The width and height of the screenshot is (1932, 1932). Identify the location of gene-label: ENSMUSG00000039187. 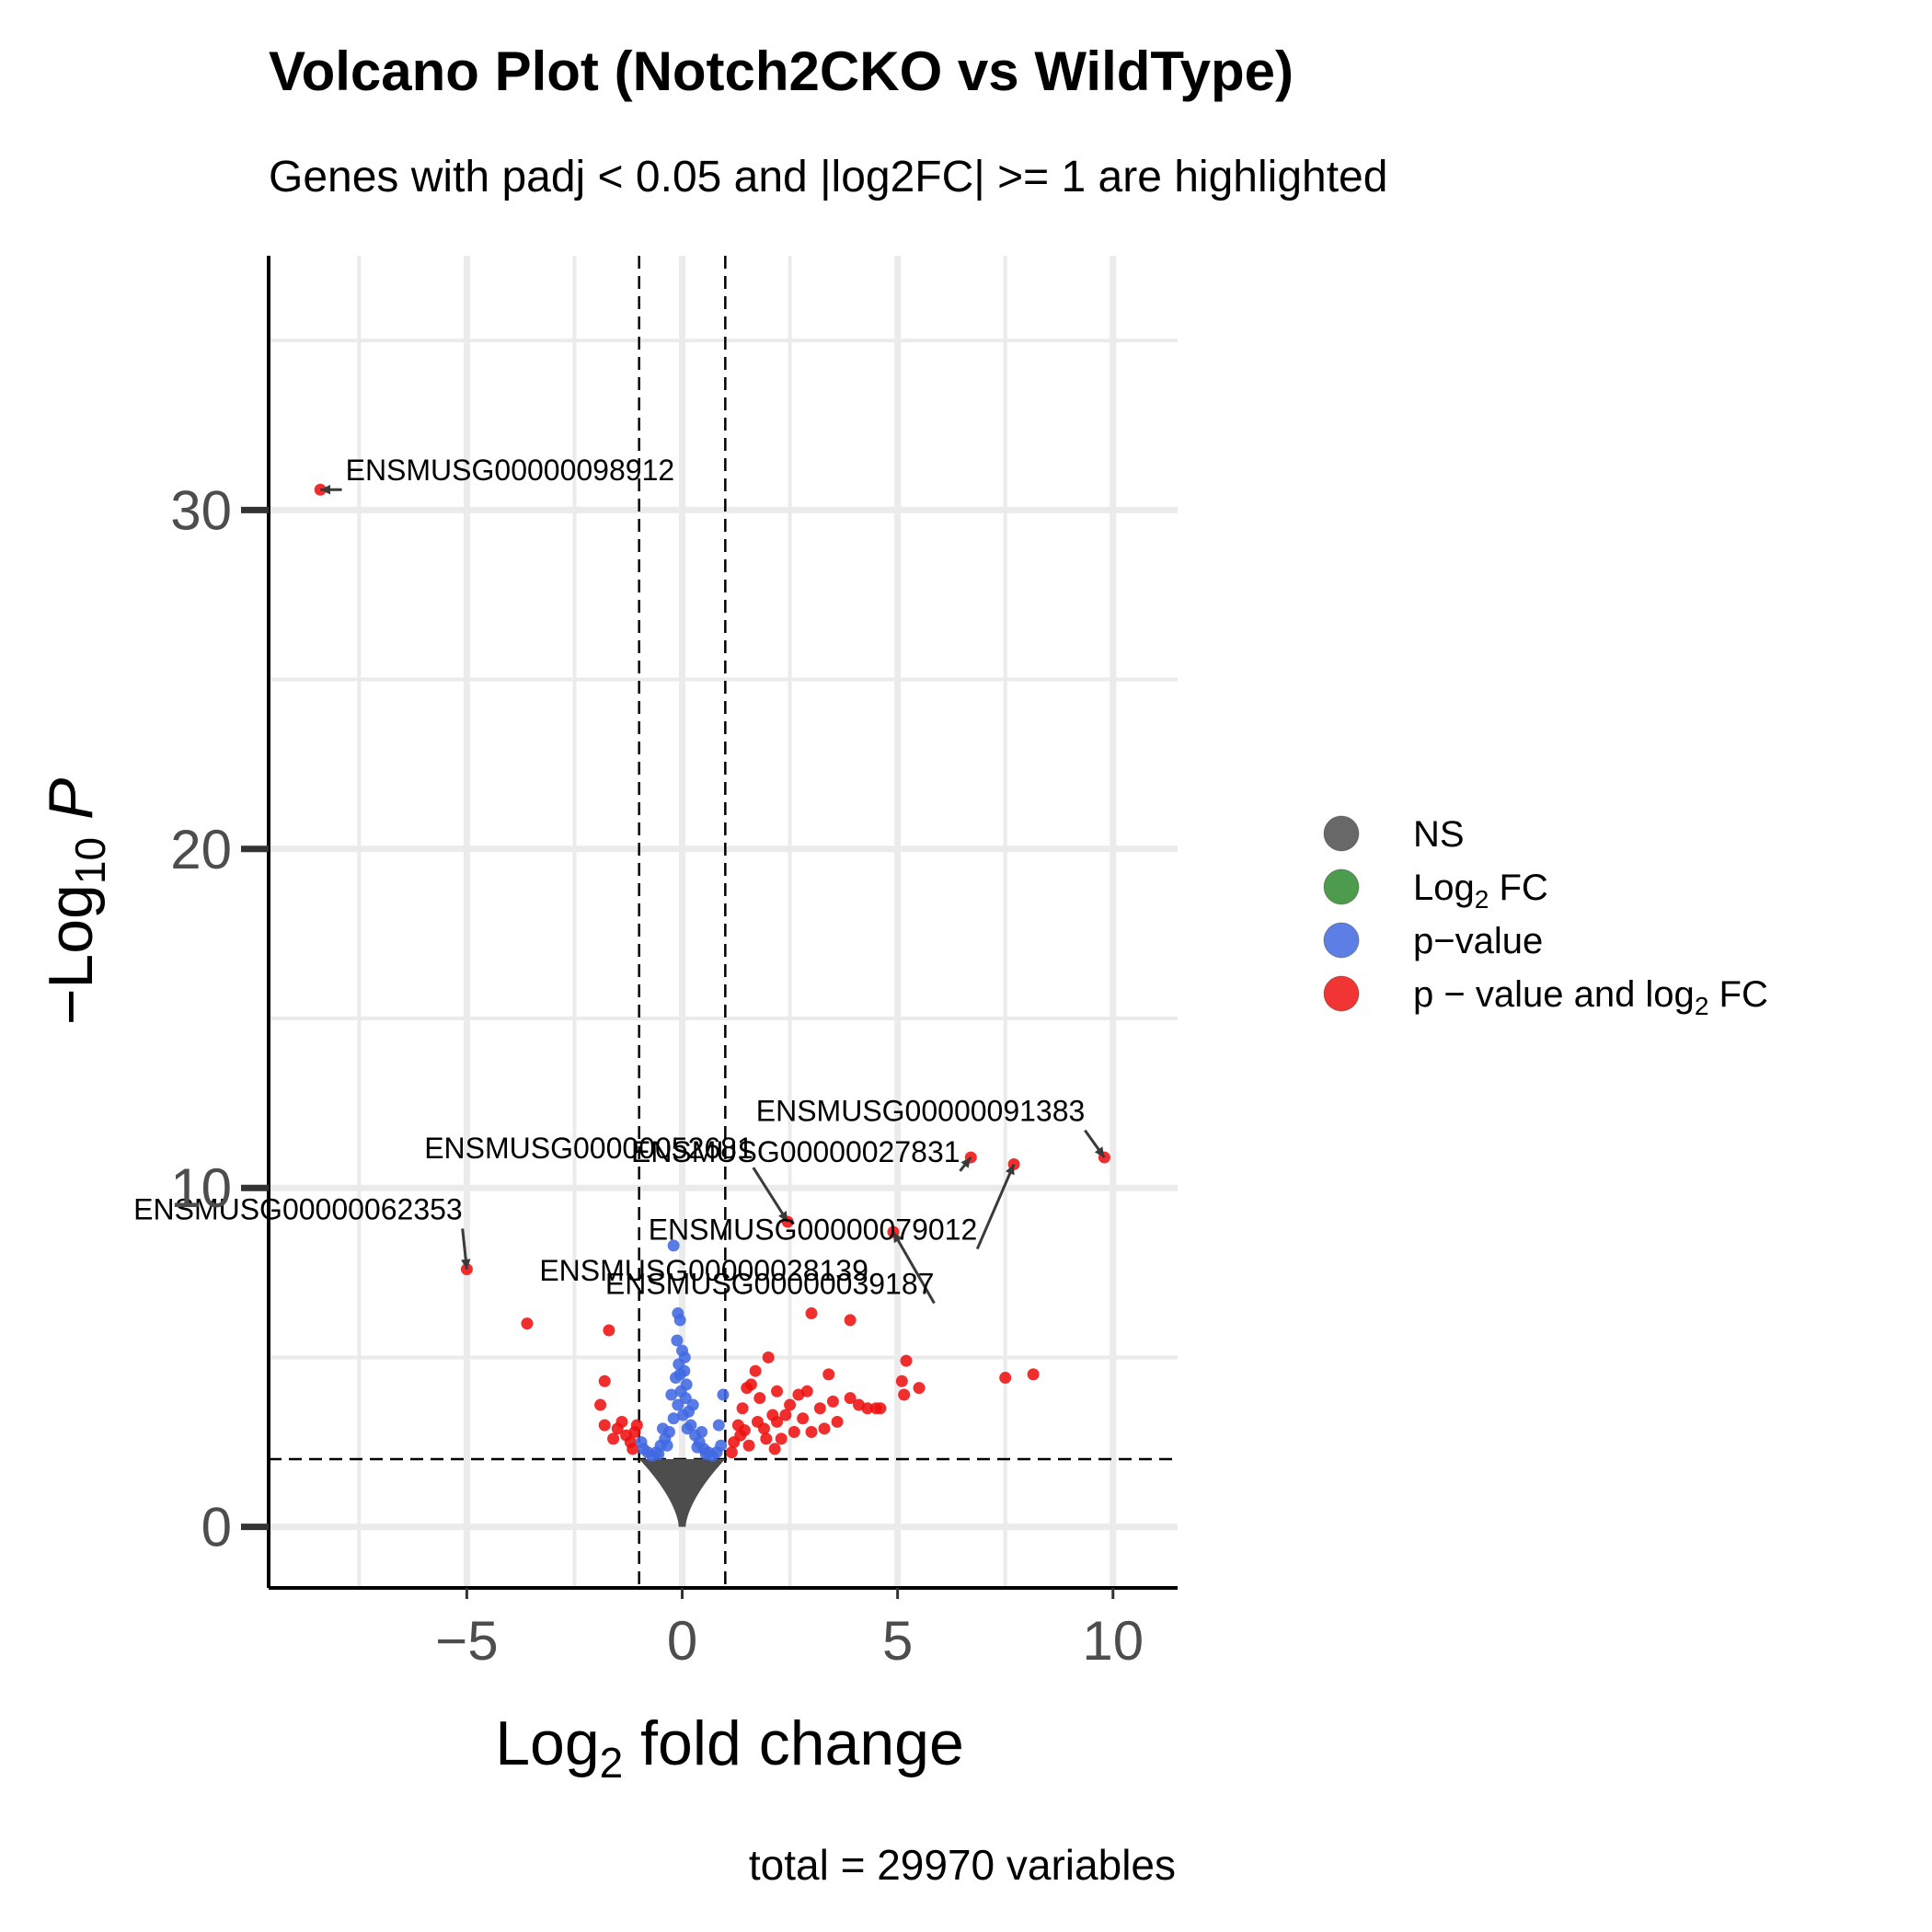
(770, 1284).